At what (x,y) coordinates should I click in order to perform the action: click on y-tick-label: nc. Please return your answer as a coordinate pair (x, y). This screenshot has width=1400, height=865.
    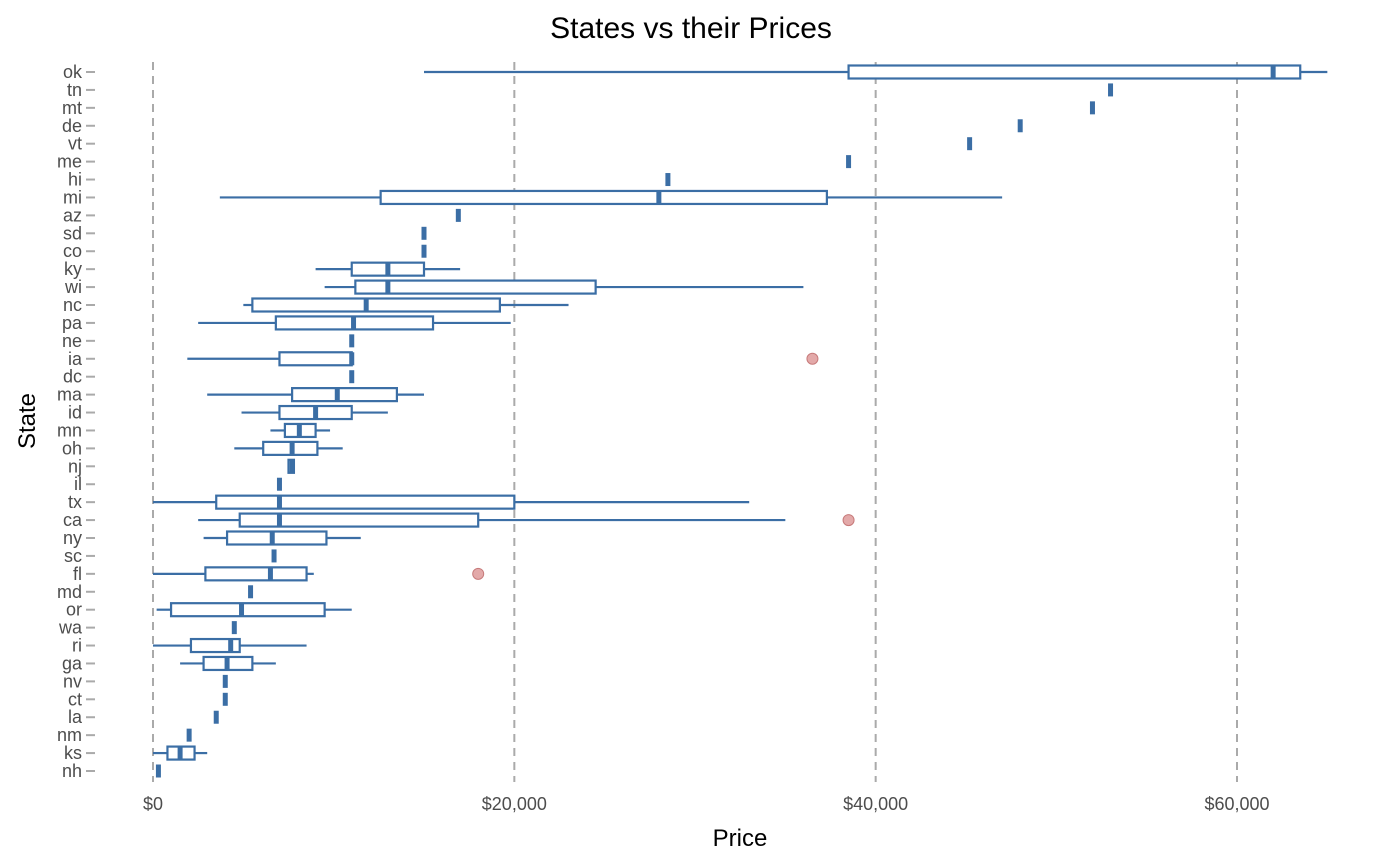
    Looking at the image, I should click on (72, 305).